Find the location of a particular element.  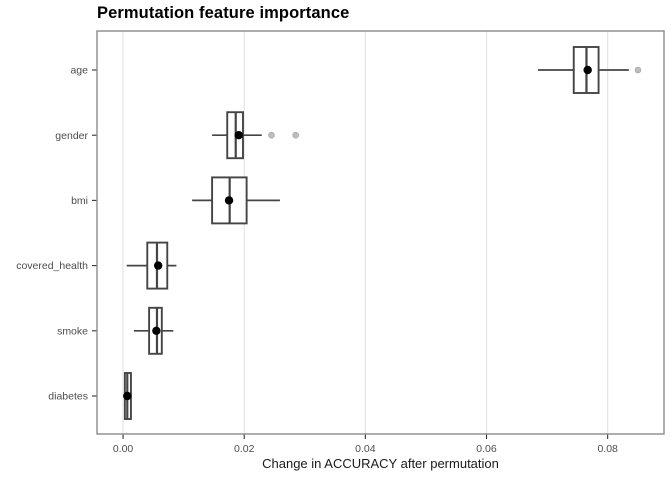

x-tick-label: 0.06 is located at coordinates (486, 449).